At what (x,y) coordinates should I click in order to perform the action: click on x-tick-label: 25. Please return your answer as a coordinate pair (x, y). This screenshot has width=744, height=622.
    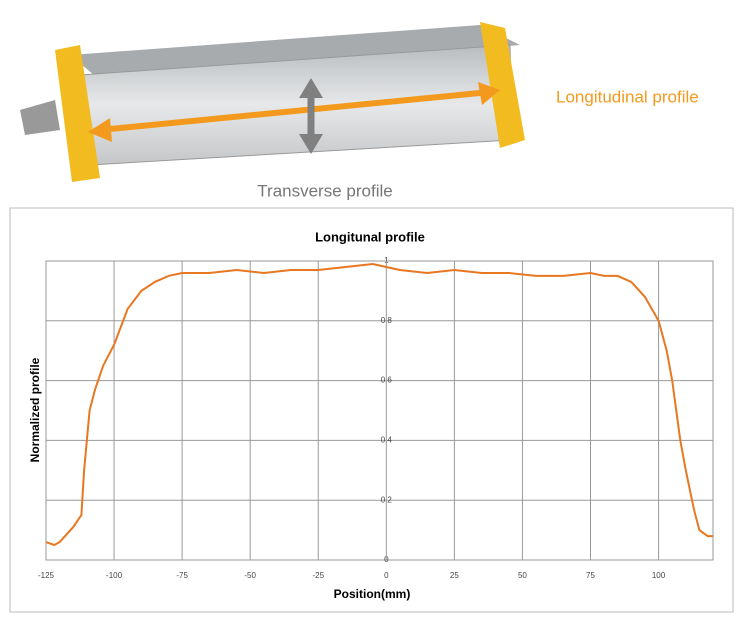
    Looking at the image, I should click on (454, 575).